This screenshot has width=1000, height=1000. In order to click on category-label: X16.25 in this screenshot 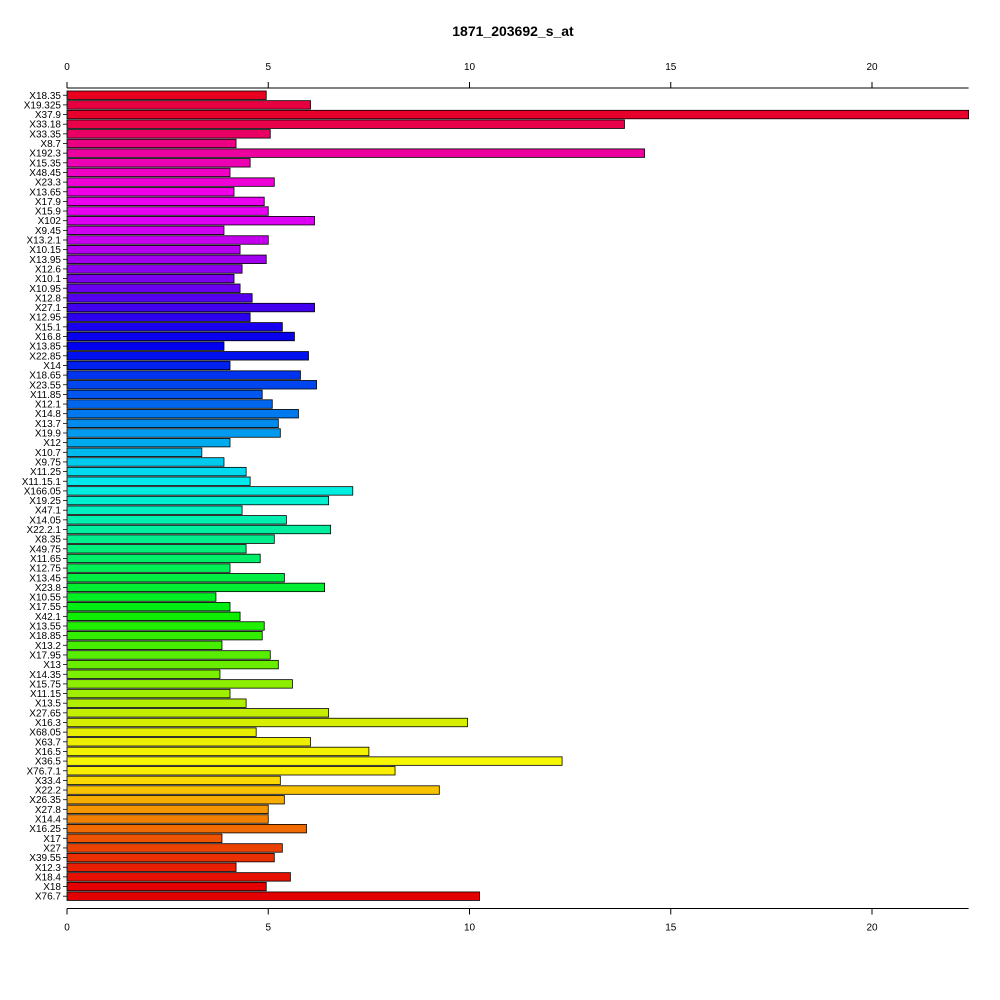, I will do `click(45, 829)`.